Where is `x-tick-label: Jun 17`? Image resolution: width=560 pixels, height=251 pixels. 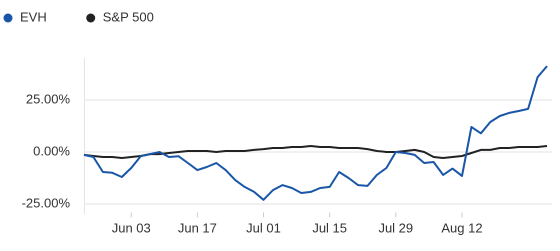 x-tick-label: Jun 17 is located at coordinates (197, 227).